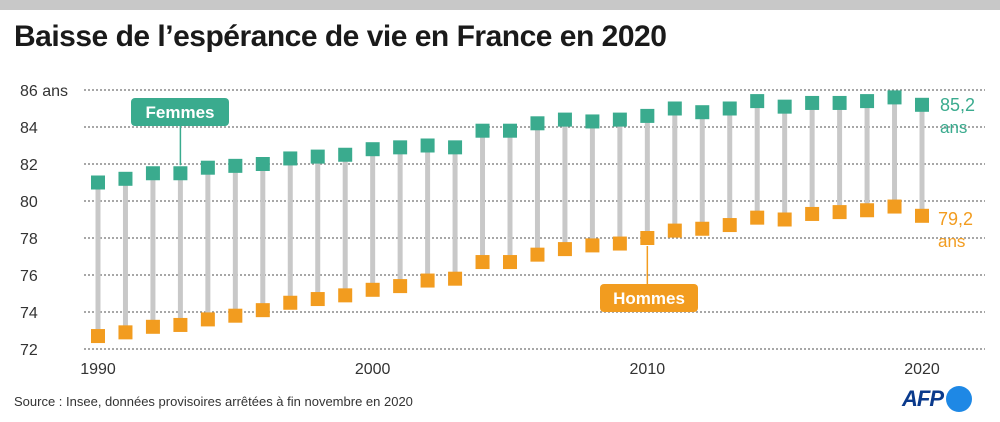 The height and width of the screenshot is (422, 1000). I want to click on hommes-point-2001, so click(400, 286).